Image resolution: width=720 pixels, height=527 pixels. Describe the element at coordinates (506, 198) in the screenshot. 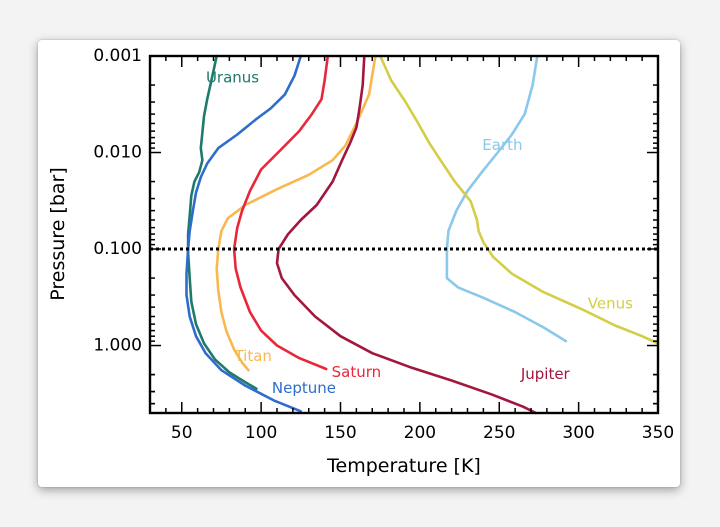

I see `series-line-earth` at that location.